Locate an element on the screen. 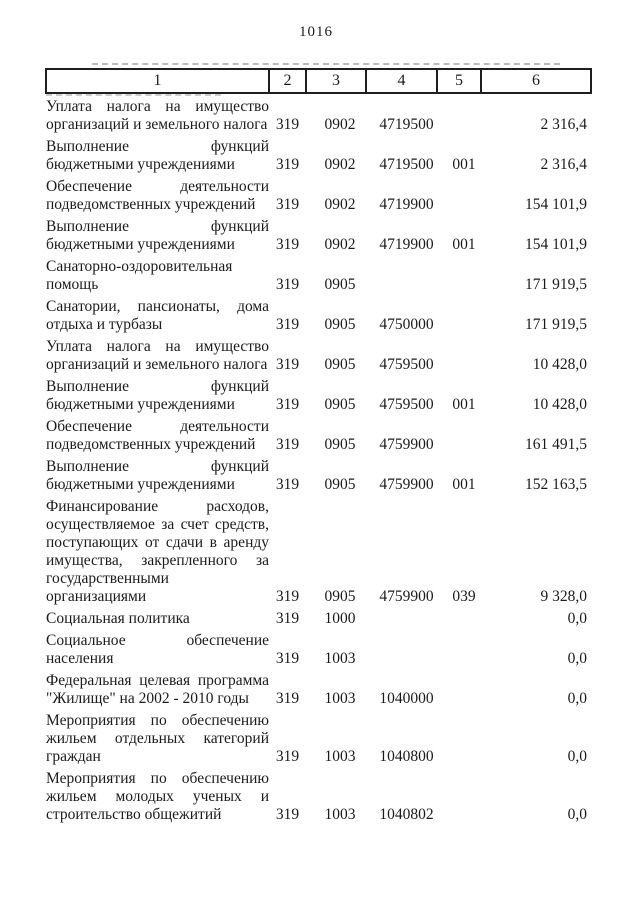 The height and width of the screenshot is (905, 640). row-name-line: организациями is located at coordinates (96, 596).